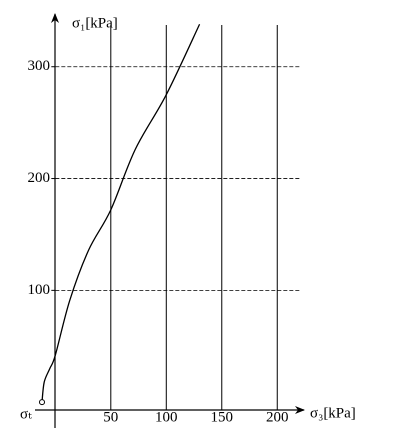 Image resolution: width=400 pixels, height=448 pixels. Describe the element at coordinates (26, 414) in the screenshot. I see `tensile-strength-label: σₜ` at that location.